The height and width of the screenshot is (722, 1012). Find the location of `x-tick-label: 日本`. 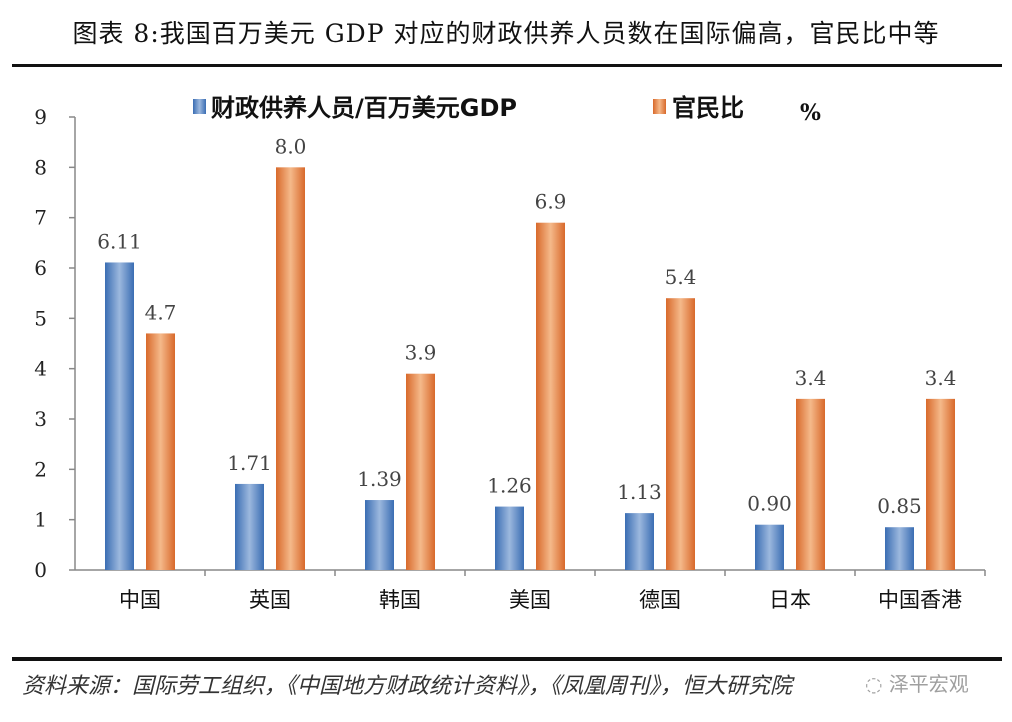

x-tick-label: 日本 is located at coordinates (790, 600).